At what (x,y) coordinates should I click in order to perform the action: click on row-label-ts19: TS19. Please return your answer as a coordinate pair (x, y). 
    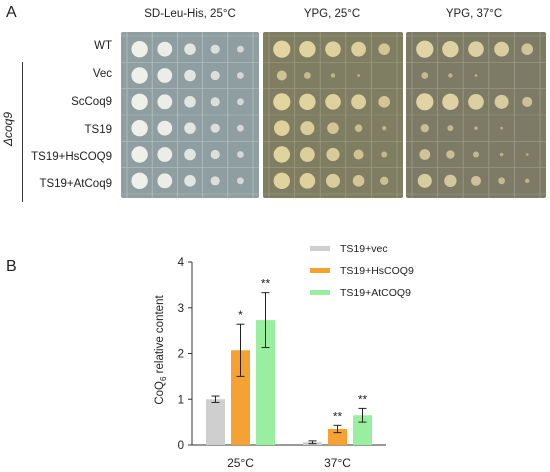
    Looking at the image, I should click on (98, 130).